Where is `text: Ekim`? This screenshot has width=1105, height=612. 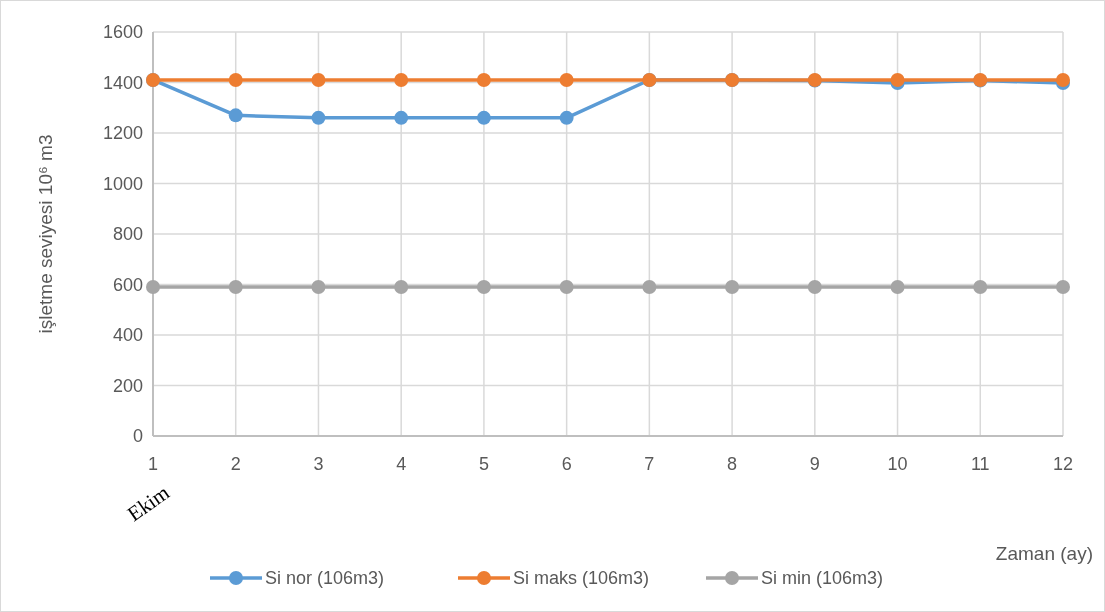 text: Ekim is located at coordinates (148, 503).